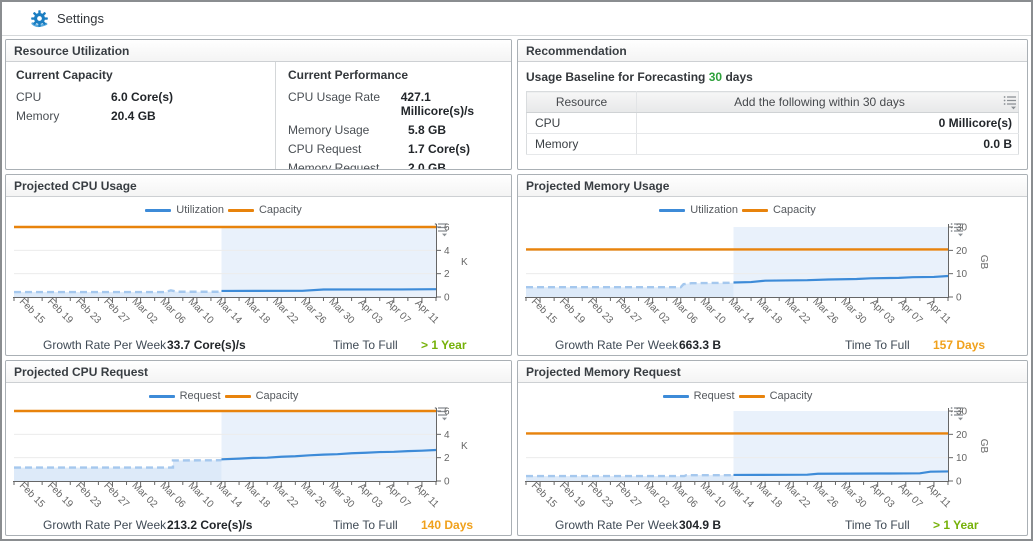 The width and height of the screenshot is (1033, 541). Describe the element at coordinates (1010, 102) in the screenshot. I see `table-customizer-icon` at that location.